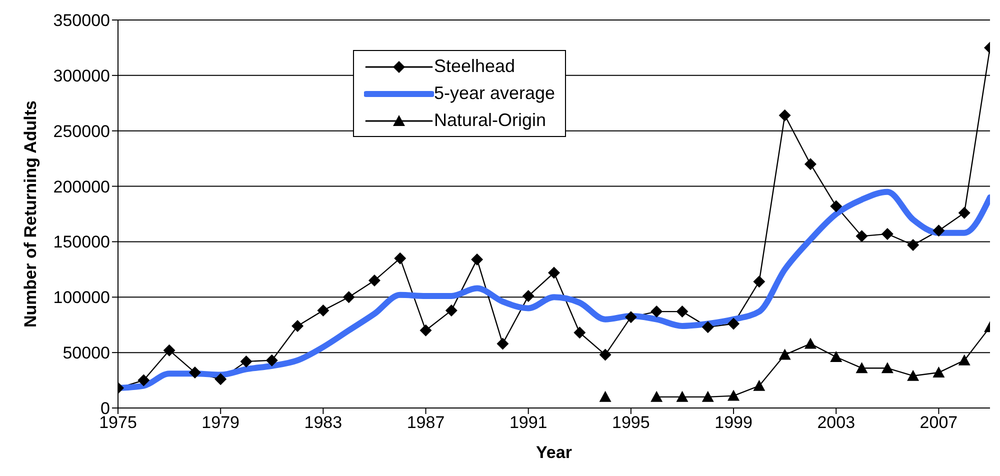  I want to click on x-tick-label: 1979, so click(221, 422).